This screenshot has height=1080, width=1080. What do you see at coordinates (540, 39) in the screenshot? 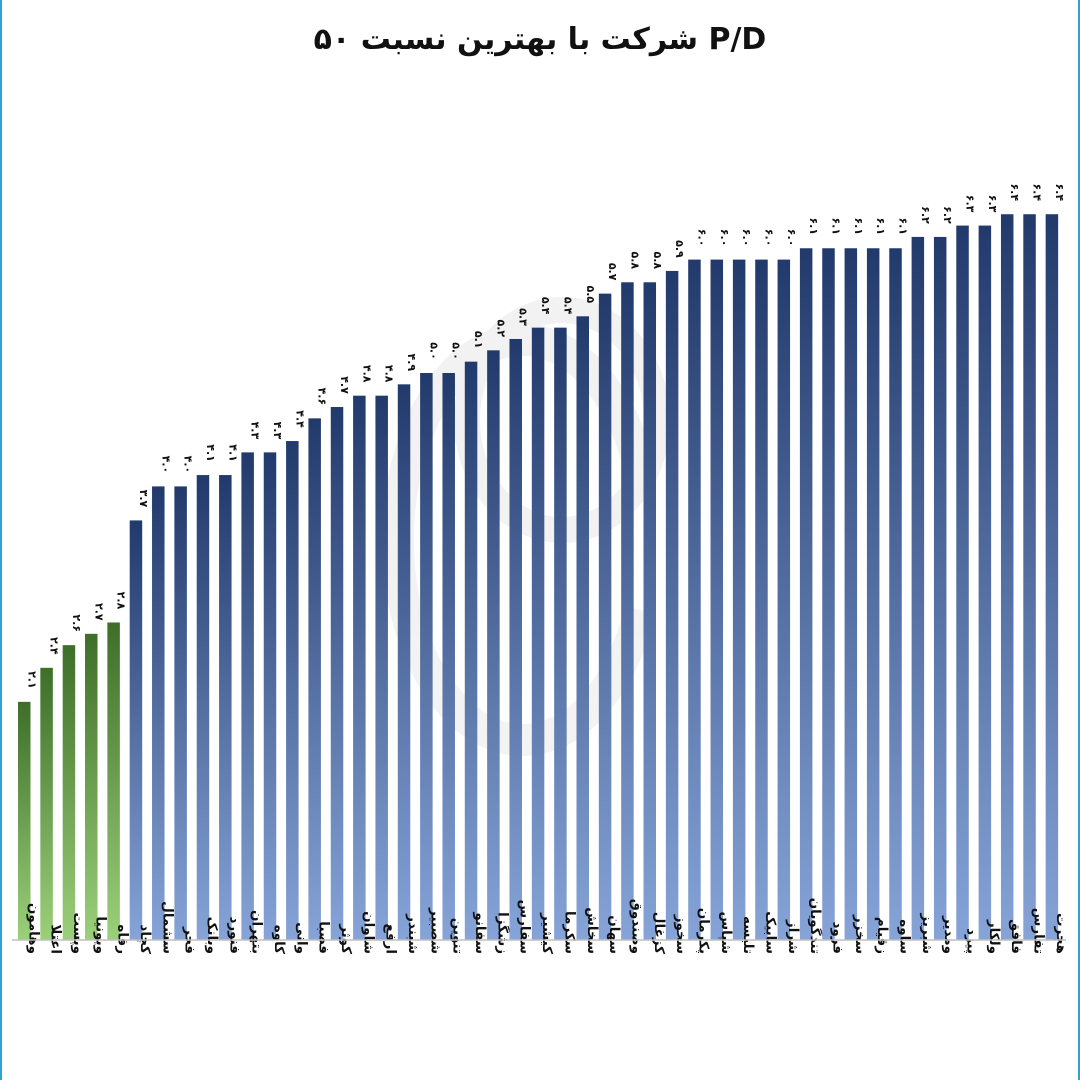
I see `chart-title: ۵۰ شرکت با بهترین نسبت P/D` at bounding box center [540, 39].